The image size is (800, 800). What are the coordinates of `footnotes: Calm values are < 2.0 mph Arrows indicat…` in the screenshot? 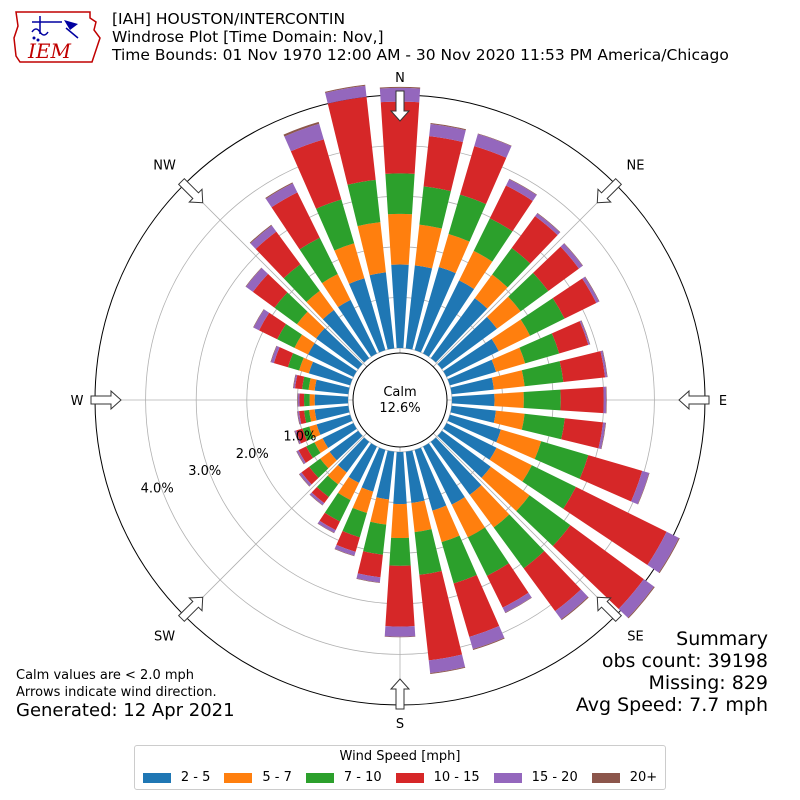 It's located at (116, 684).